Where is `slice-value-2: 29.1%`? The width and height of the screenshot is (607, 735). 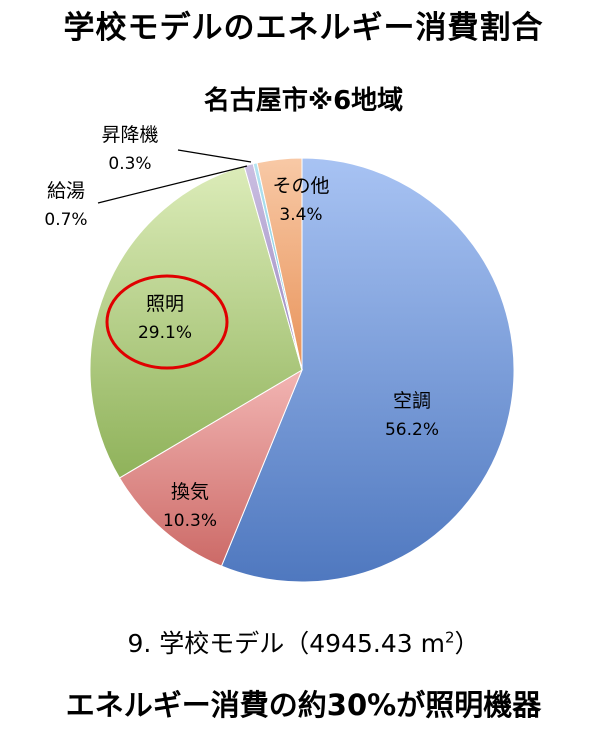 slice-value-2: 29.1% is located at coordinates (165, 333).